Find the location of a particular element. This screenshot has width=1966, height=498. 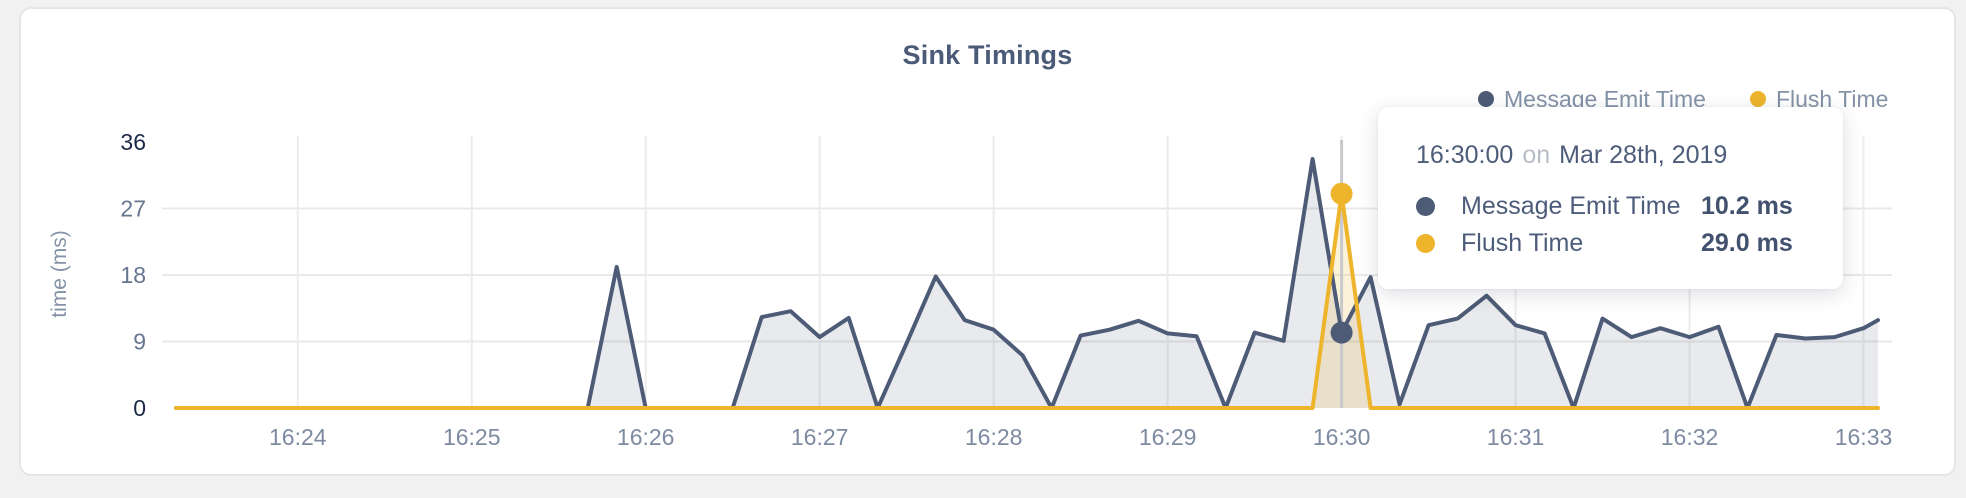

y-tick-label: 0 is located at coordinates (139, 408).